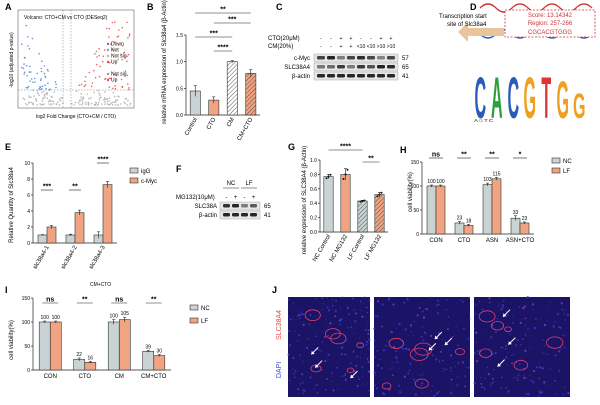  Describe the element at coordinates (436, 155) in the screenshot. I see `h-sig-label: ns` at that location.